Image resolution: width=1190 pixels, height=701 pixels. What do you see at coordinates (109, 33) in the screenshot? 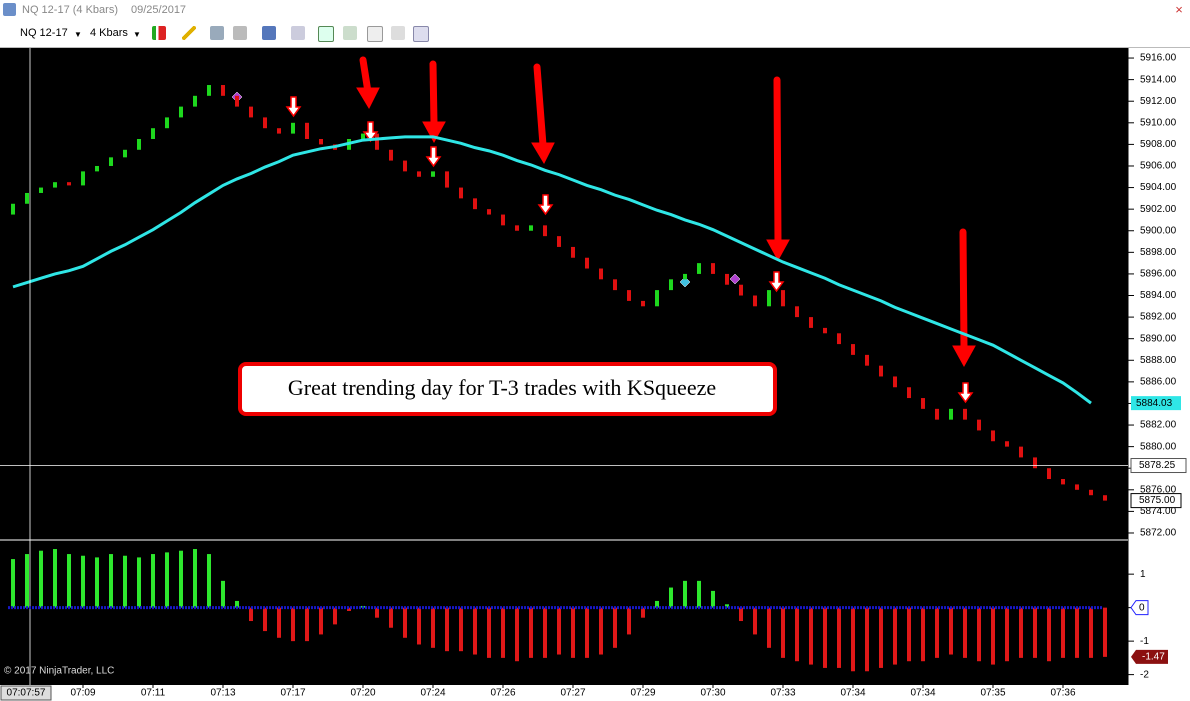
I see `period-selector: 4 Kbars` at bounding box center [109, 33].